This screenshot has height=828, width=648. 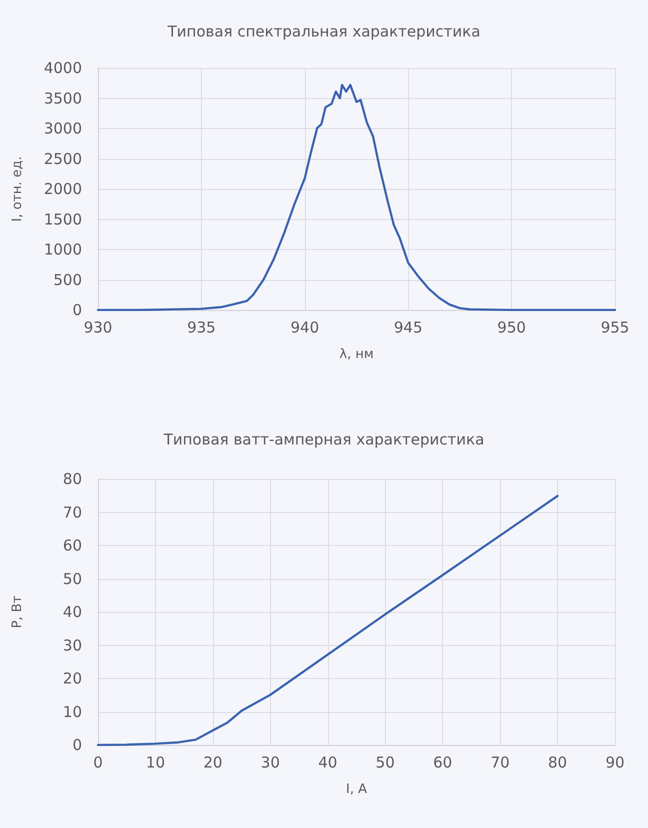 I want to click on y-tick-label: 4000, so click(x=63, y=68).